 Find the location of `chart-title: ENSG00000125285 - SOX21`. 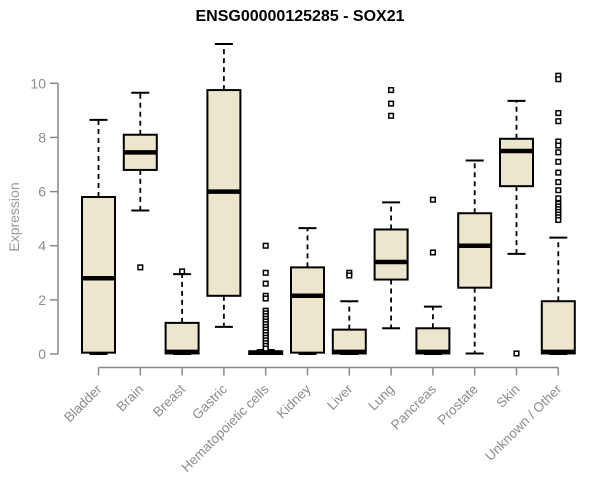

chart-title: ENSG00000125285 - SOX21 is located at coordinates (300, 16).